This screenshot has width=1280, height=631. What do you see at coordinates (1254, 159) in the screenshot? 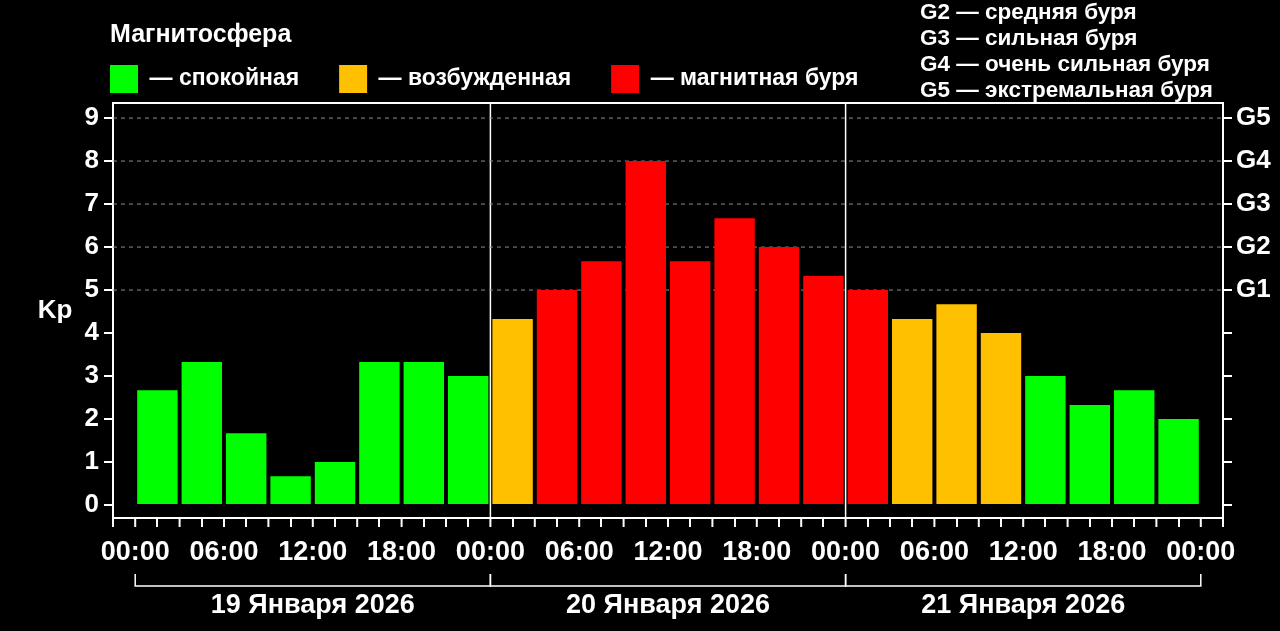
I see `ref-line-label: G4` at bounding box center [1254, 159].